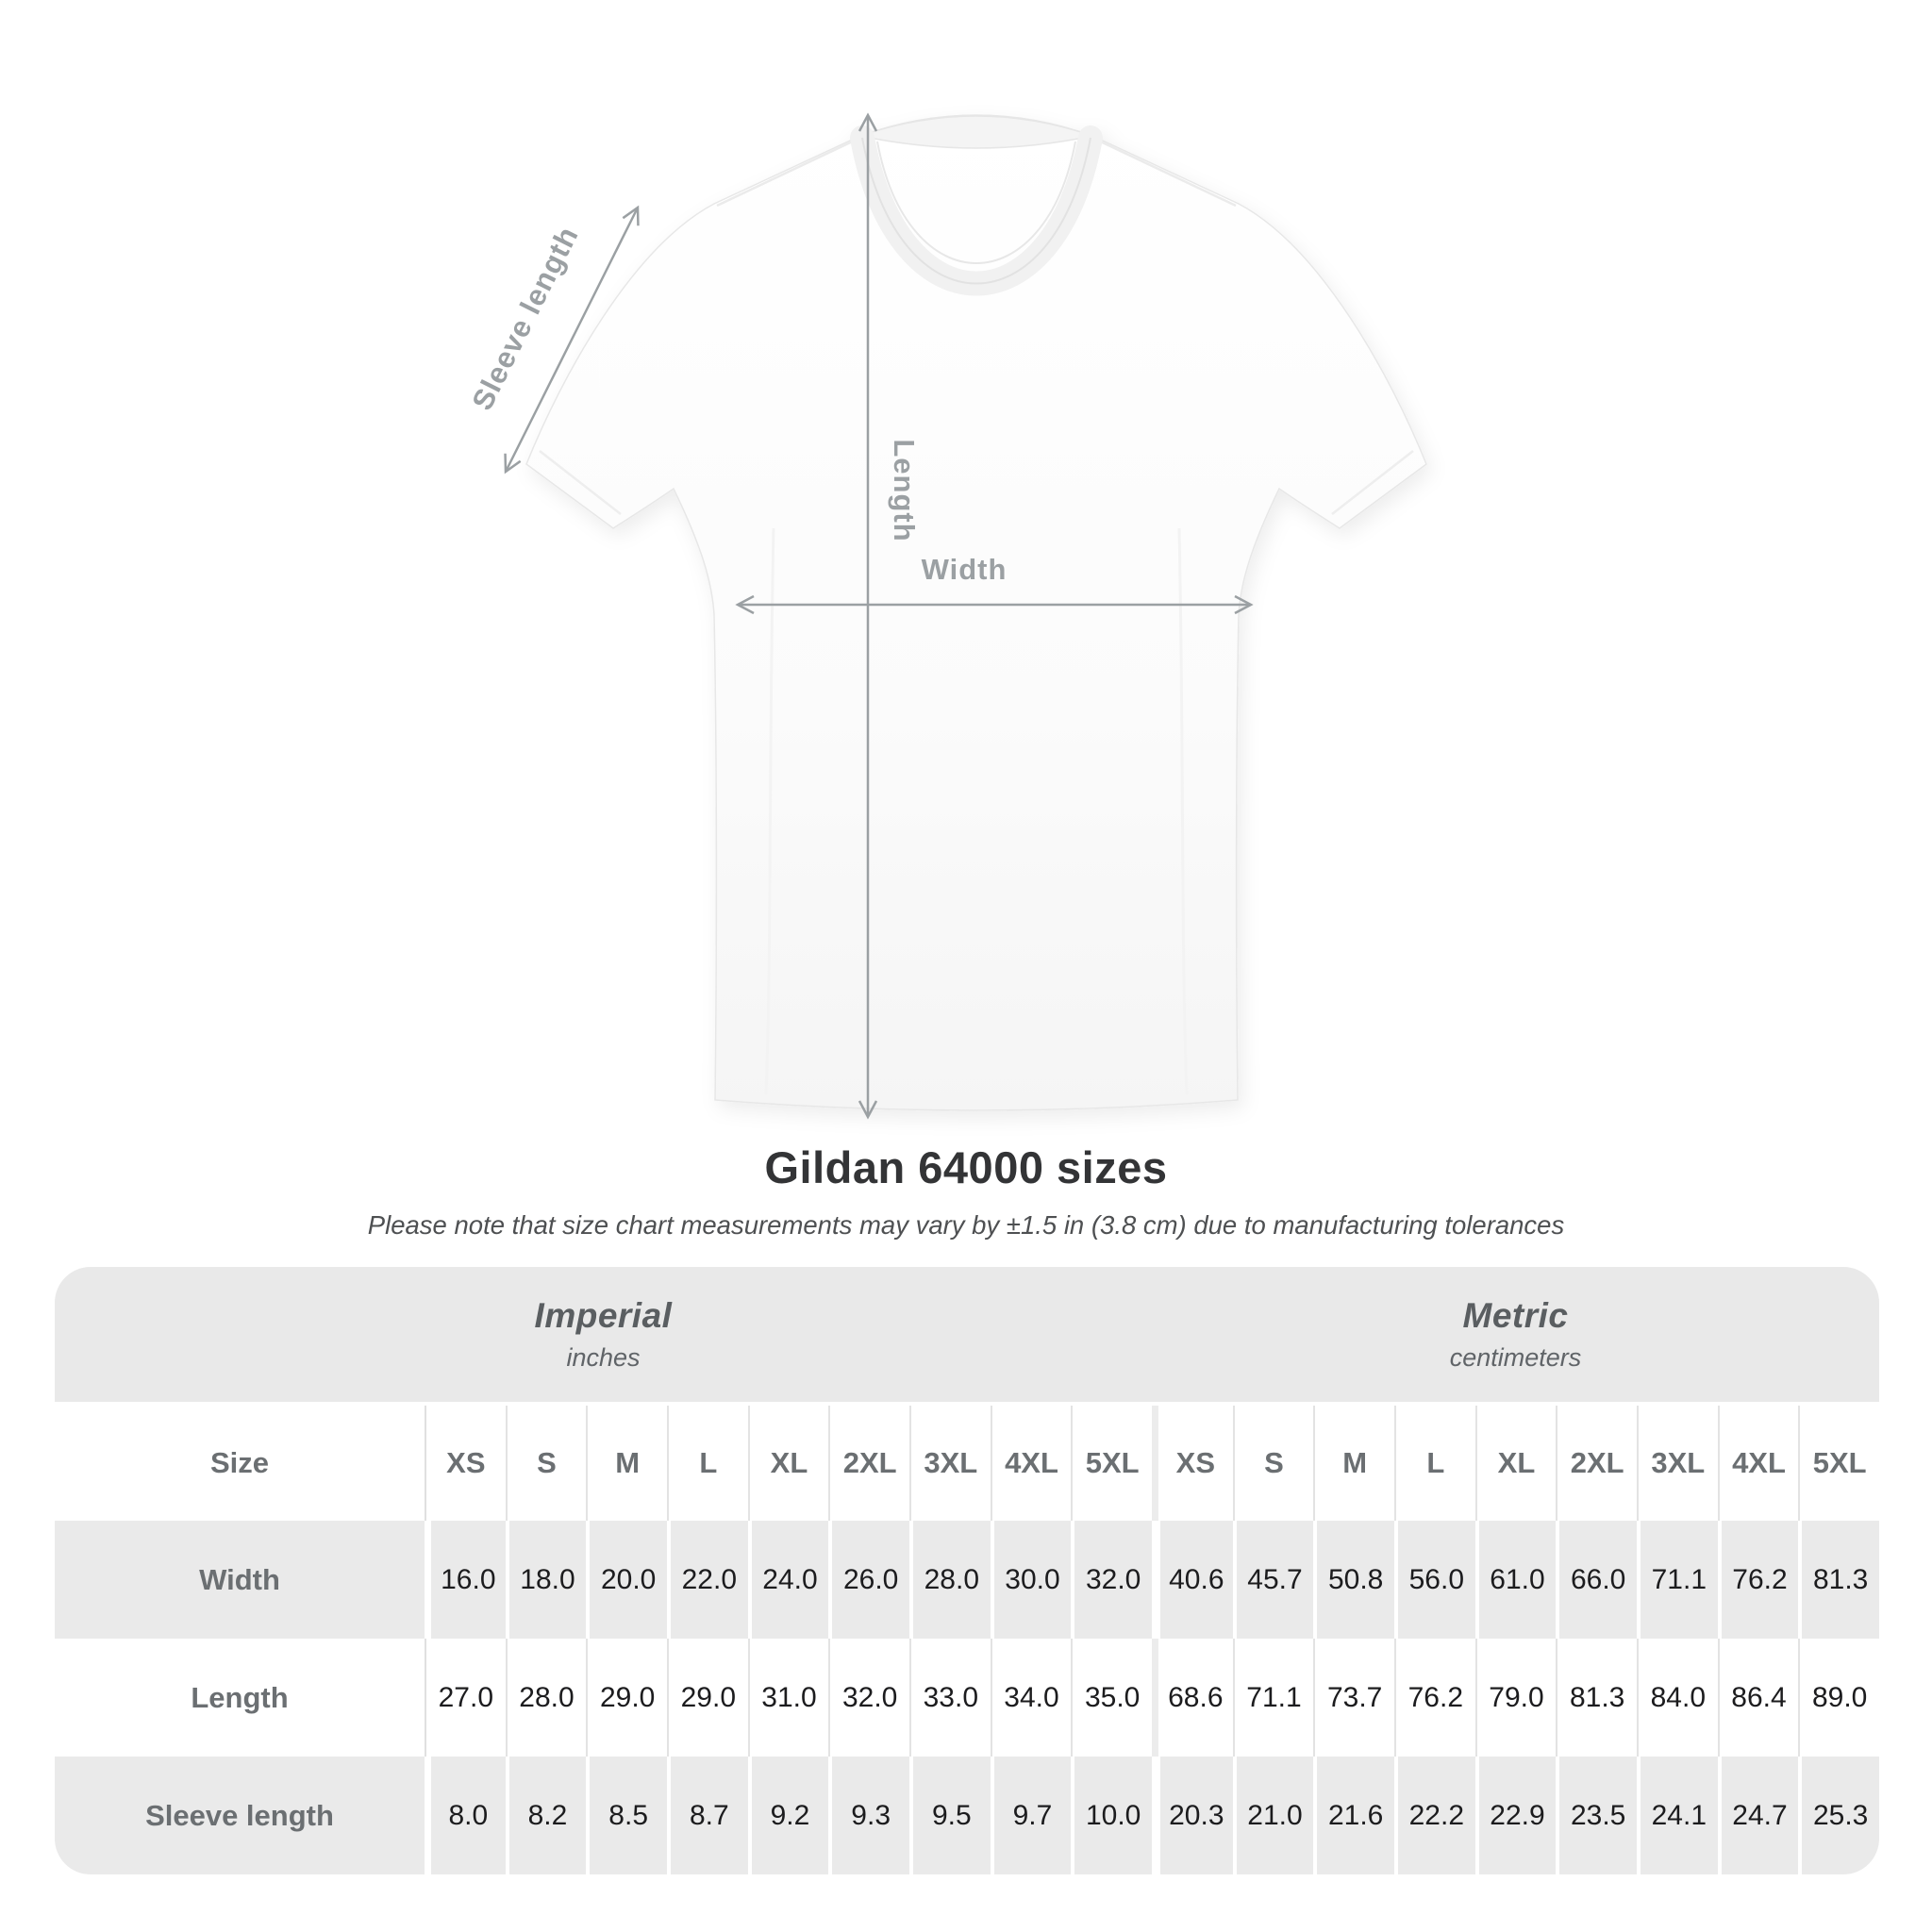  What do you see at coordinates (904, 490) in the screenshot?
I see `length-annotation-label: Length` at bounding box center [904, 490].